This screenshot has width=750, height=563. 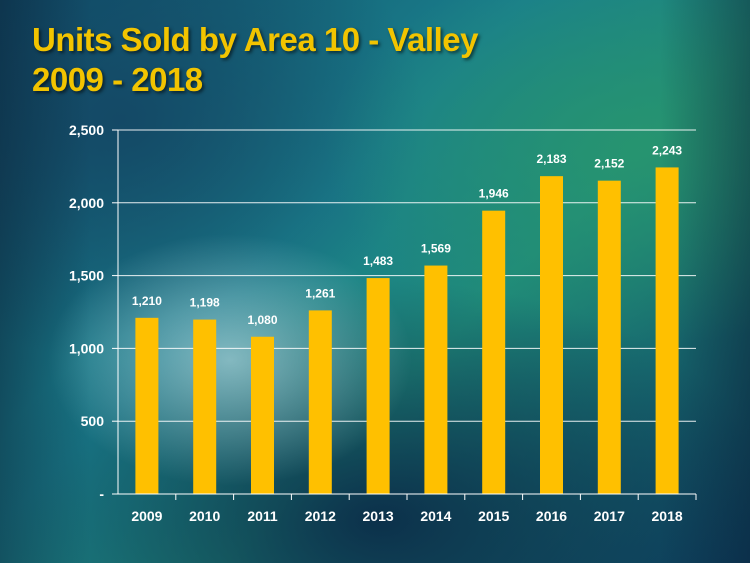 I want to click on x-tick-label: 2018, so click(x=667, y=516).